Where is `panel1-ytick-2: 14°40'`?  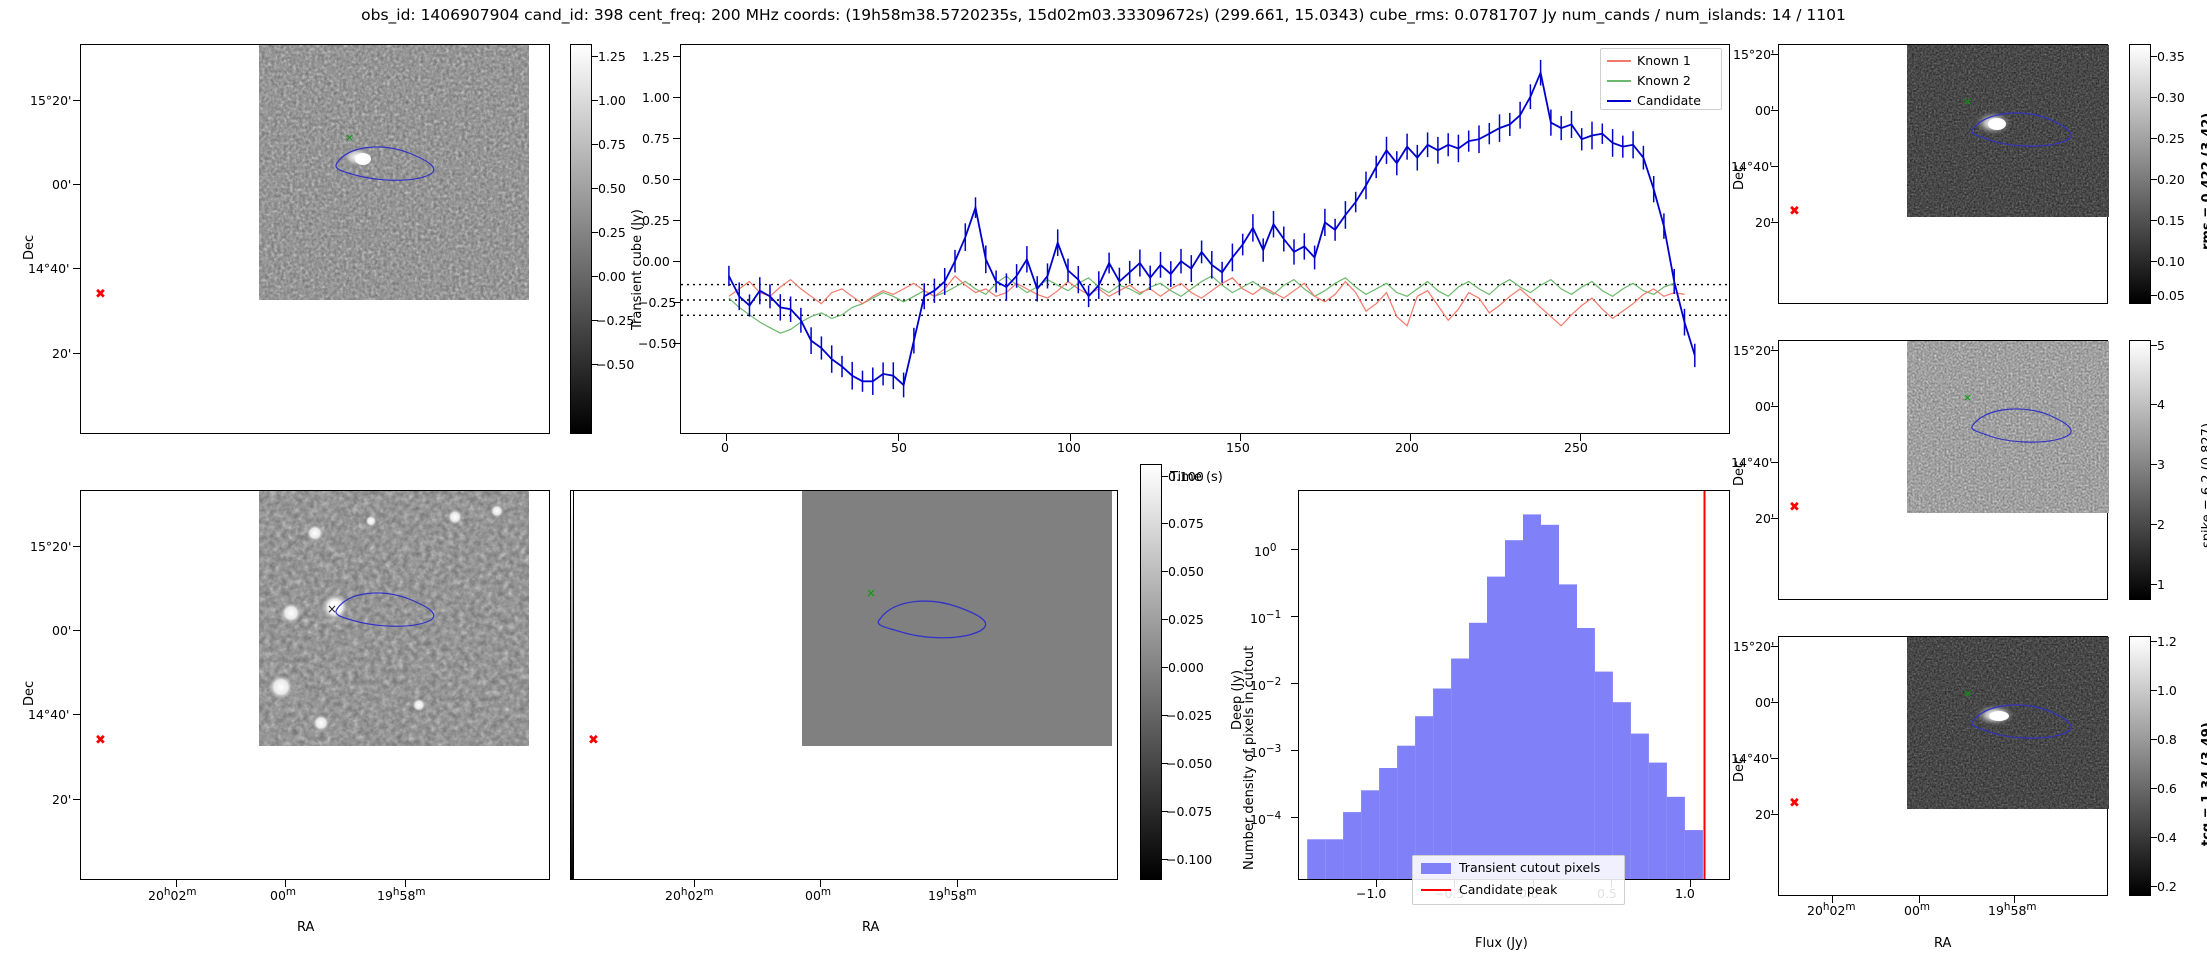
panel1-ytick-2: 14°40' is located at coordinates (49, 268).